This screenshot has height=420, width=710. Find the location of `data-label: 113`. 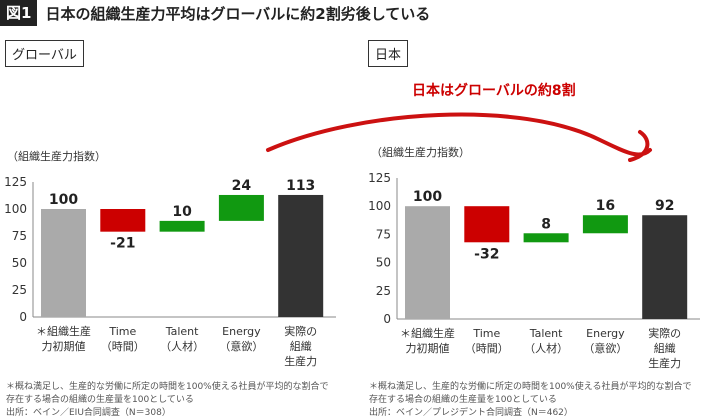

data-label: 113 is located at coordinates (300, 186).